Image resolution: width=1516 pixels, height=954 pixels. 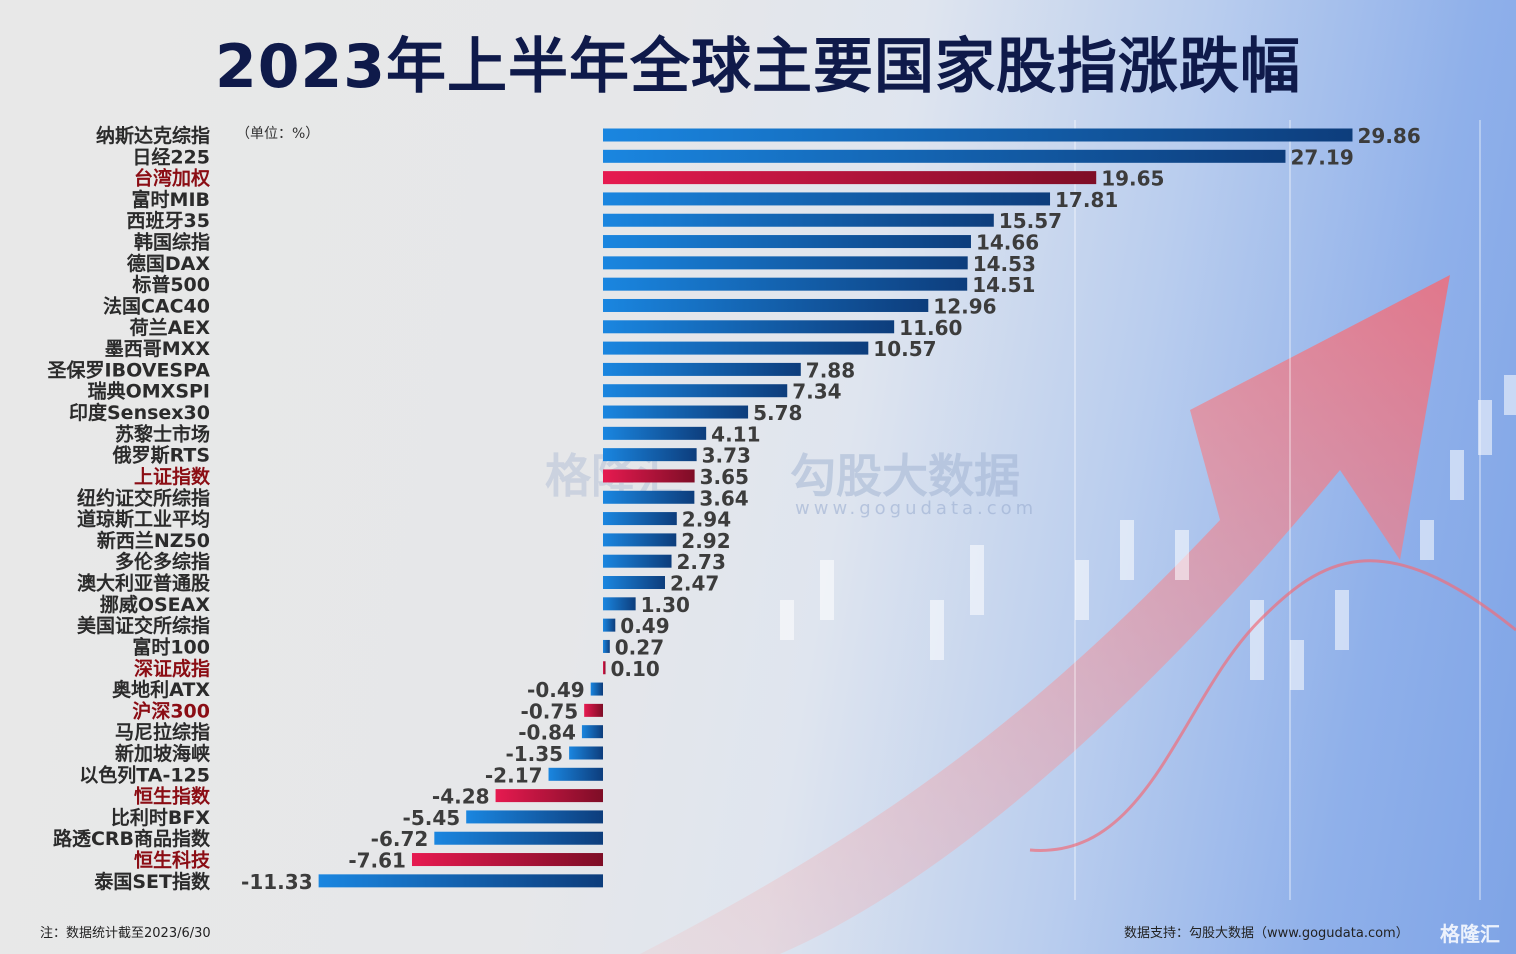 What do you see at coordinates (160, 818) in the screenshot?
I see `category-label: 比利时BFX` at bounding box center [160, 818].